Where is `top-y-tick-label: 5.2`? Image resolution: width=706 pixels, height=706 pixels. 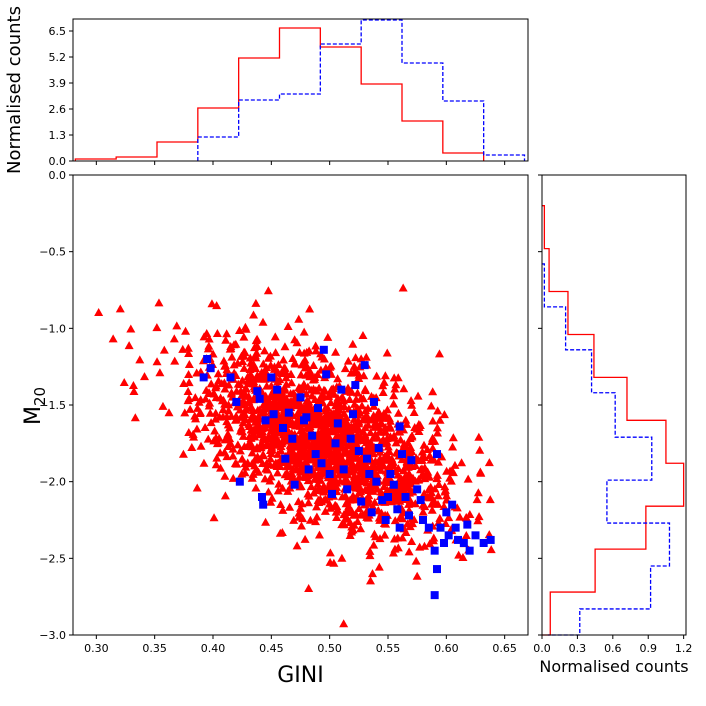 top-y-tick-label: 5.2 is located at coordinates (58, 57).